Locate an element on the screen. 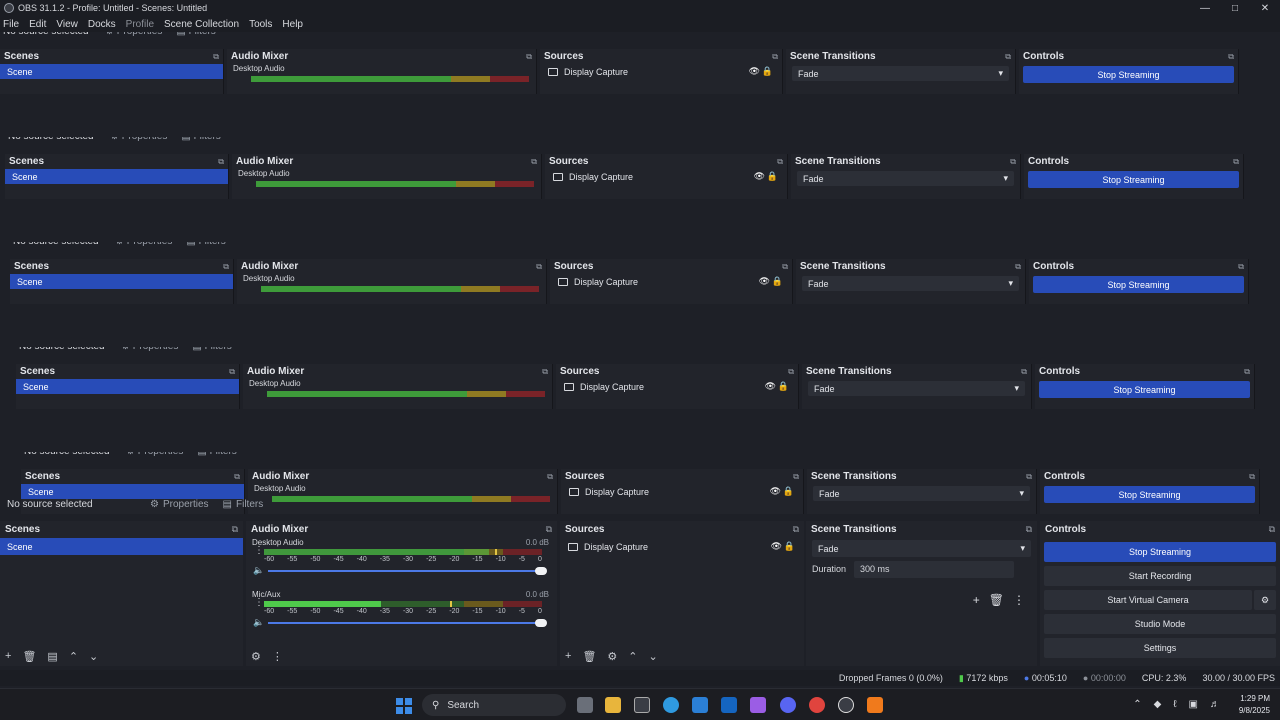  volume-icon: ♬ is located at coordinates (1215, 704).